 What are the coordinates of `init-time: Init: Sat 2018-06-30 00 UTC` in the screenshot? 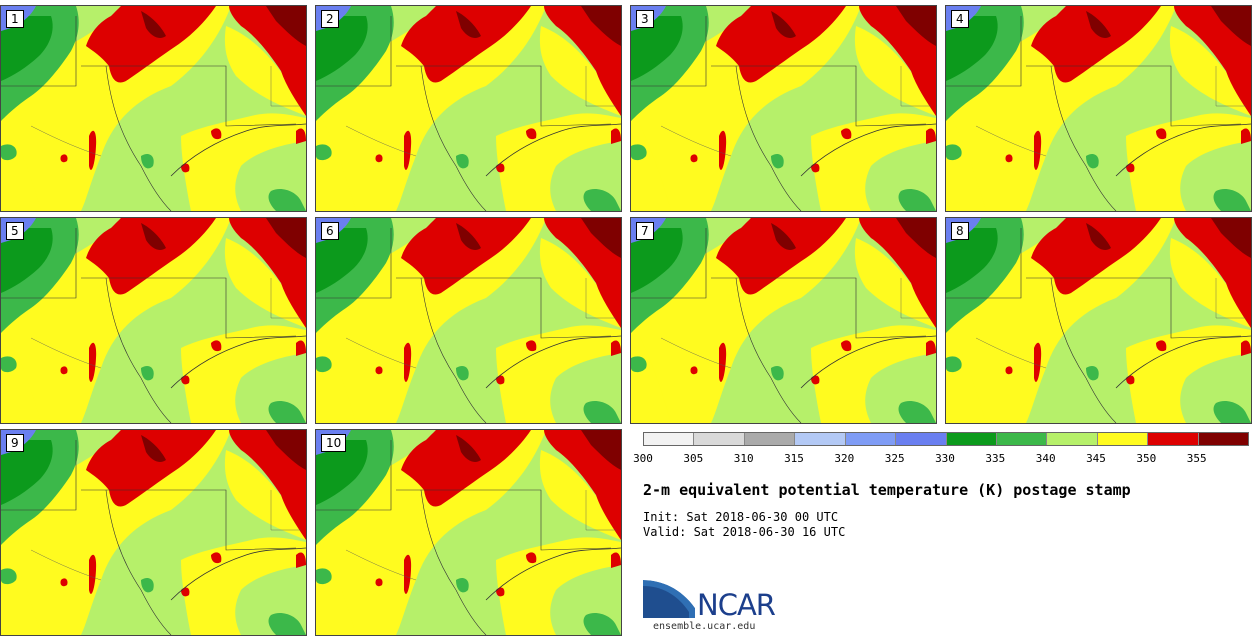 It's located at (741, 517).